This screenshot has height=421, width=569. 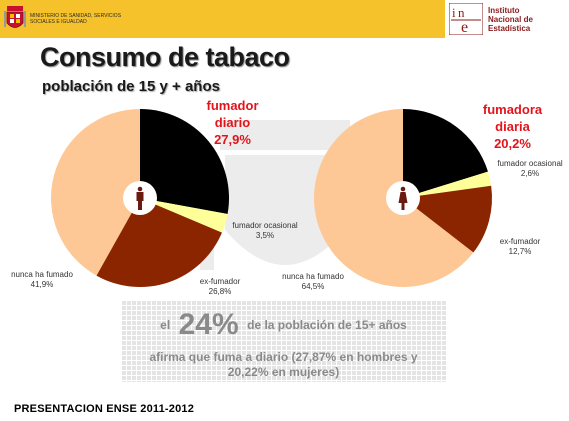 I want to click on summary-pre: el, so click(x=165, y=325).